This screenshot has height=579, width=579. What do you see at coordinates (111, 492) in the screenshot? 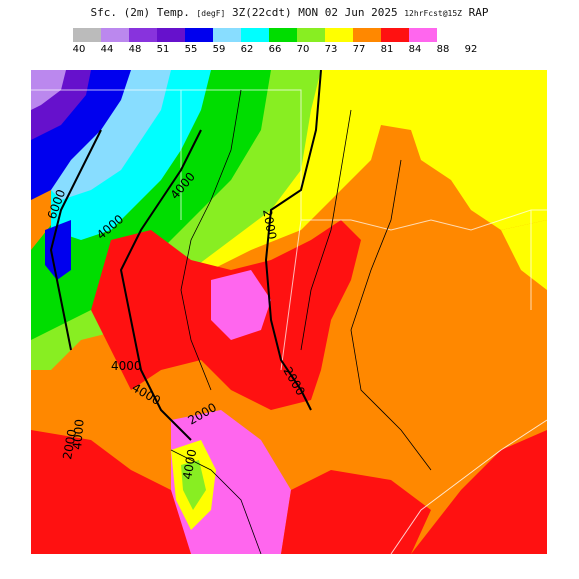
I see `region-red-south` at bounding box center [111, 492].